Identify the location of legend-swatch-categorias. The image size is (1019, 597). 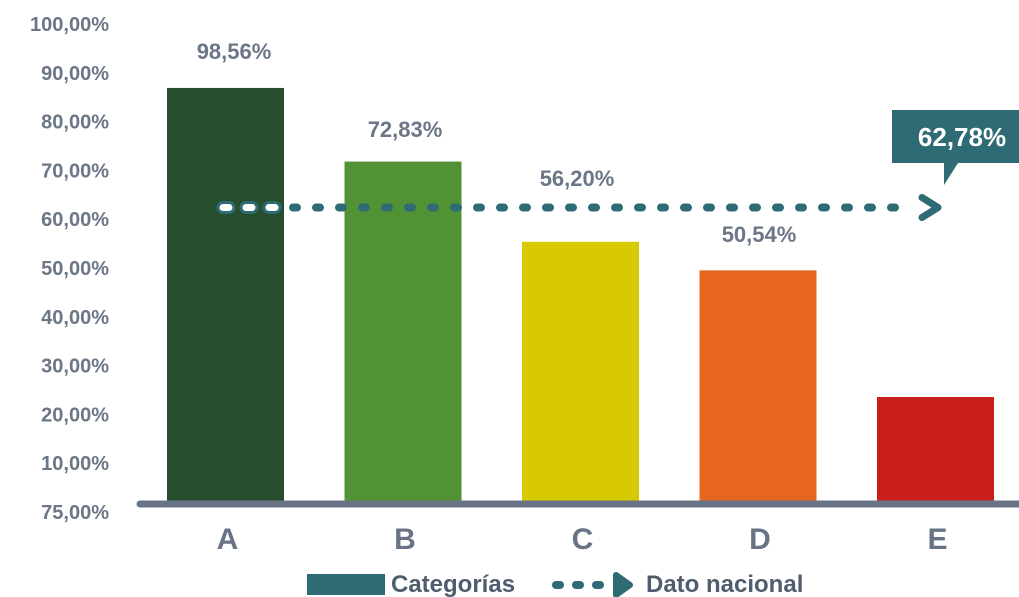
(346, 584).